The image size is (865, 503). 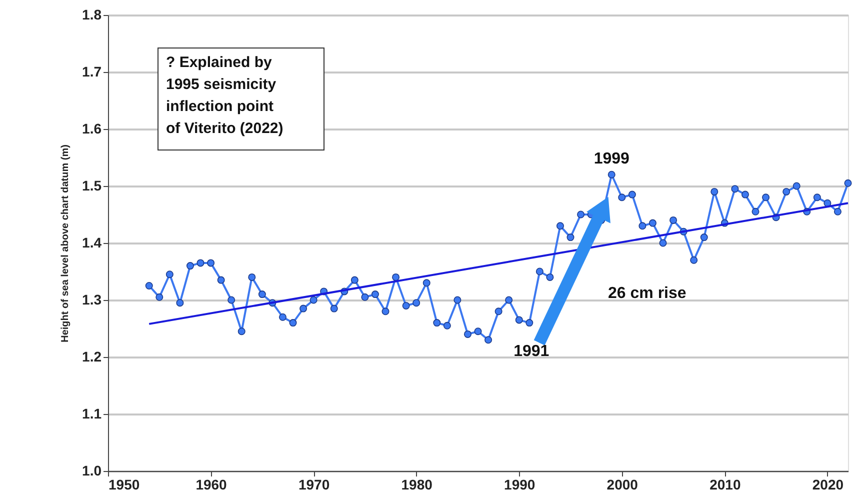 What do you see at coordinates (66, 243) in the screenshot?
I see `y-axis-title: Height of sea level above chart datum (m)` at bounding box center [66, 243].